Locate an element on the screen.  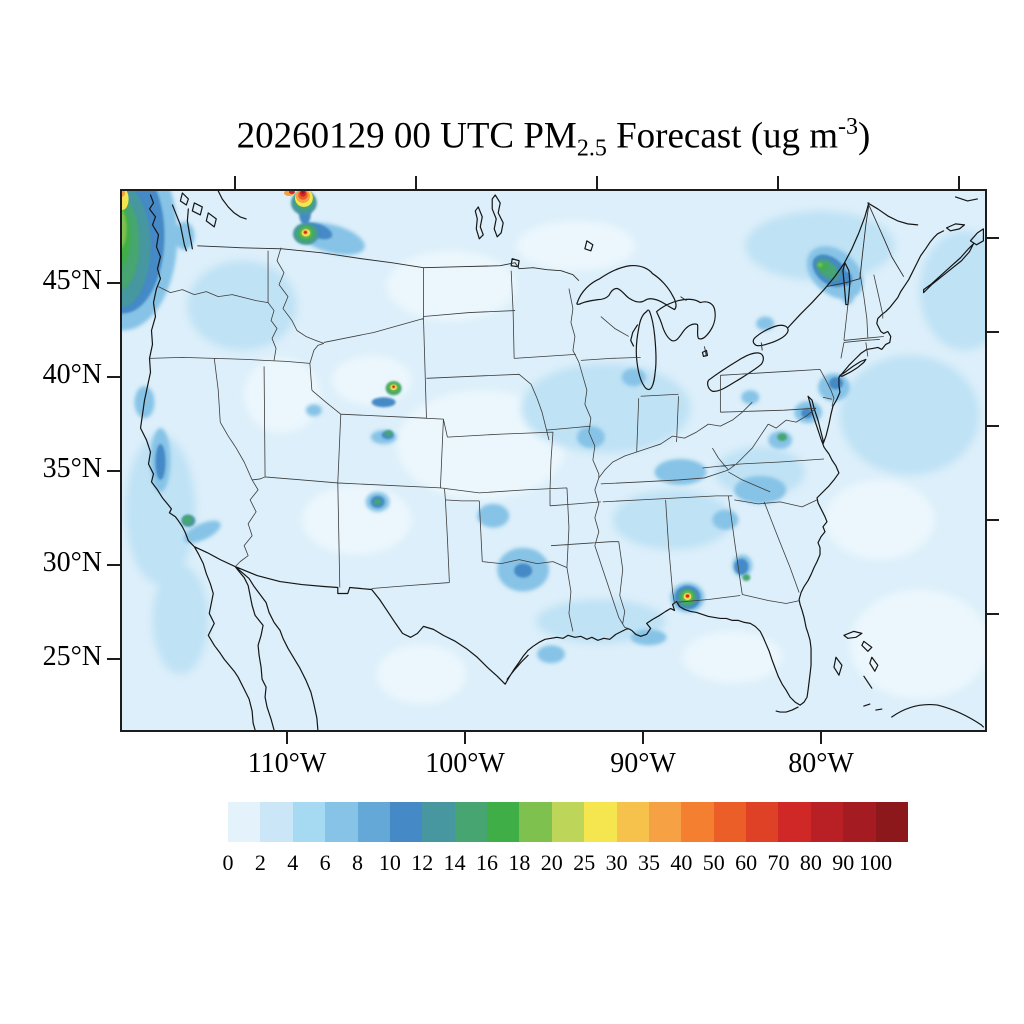
title-suffix: ) is located at coordinates (864, 136).